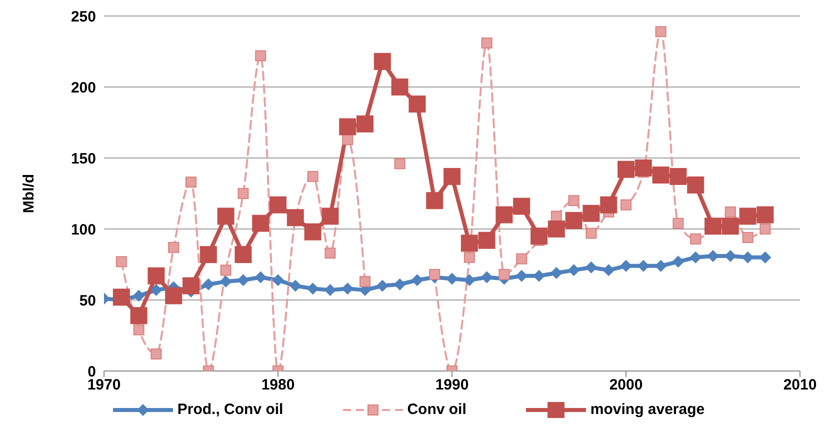 This screenshot has height=427, width=837. Describe the element at coordinates (29, 194) in the screenshot. I see `y-axis-title: Mbl/d` at that location.